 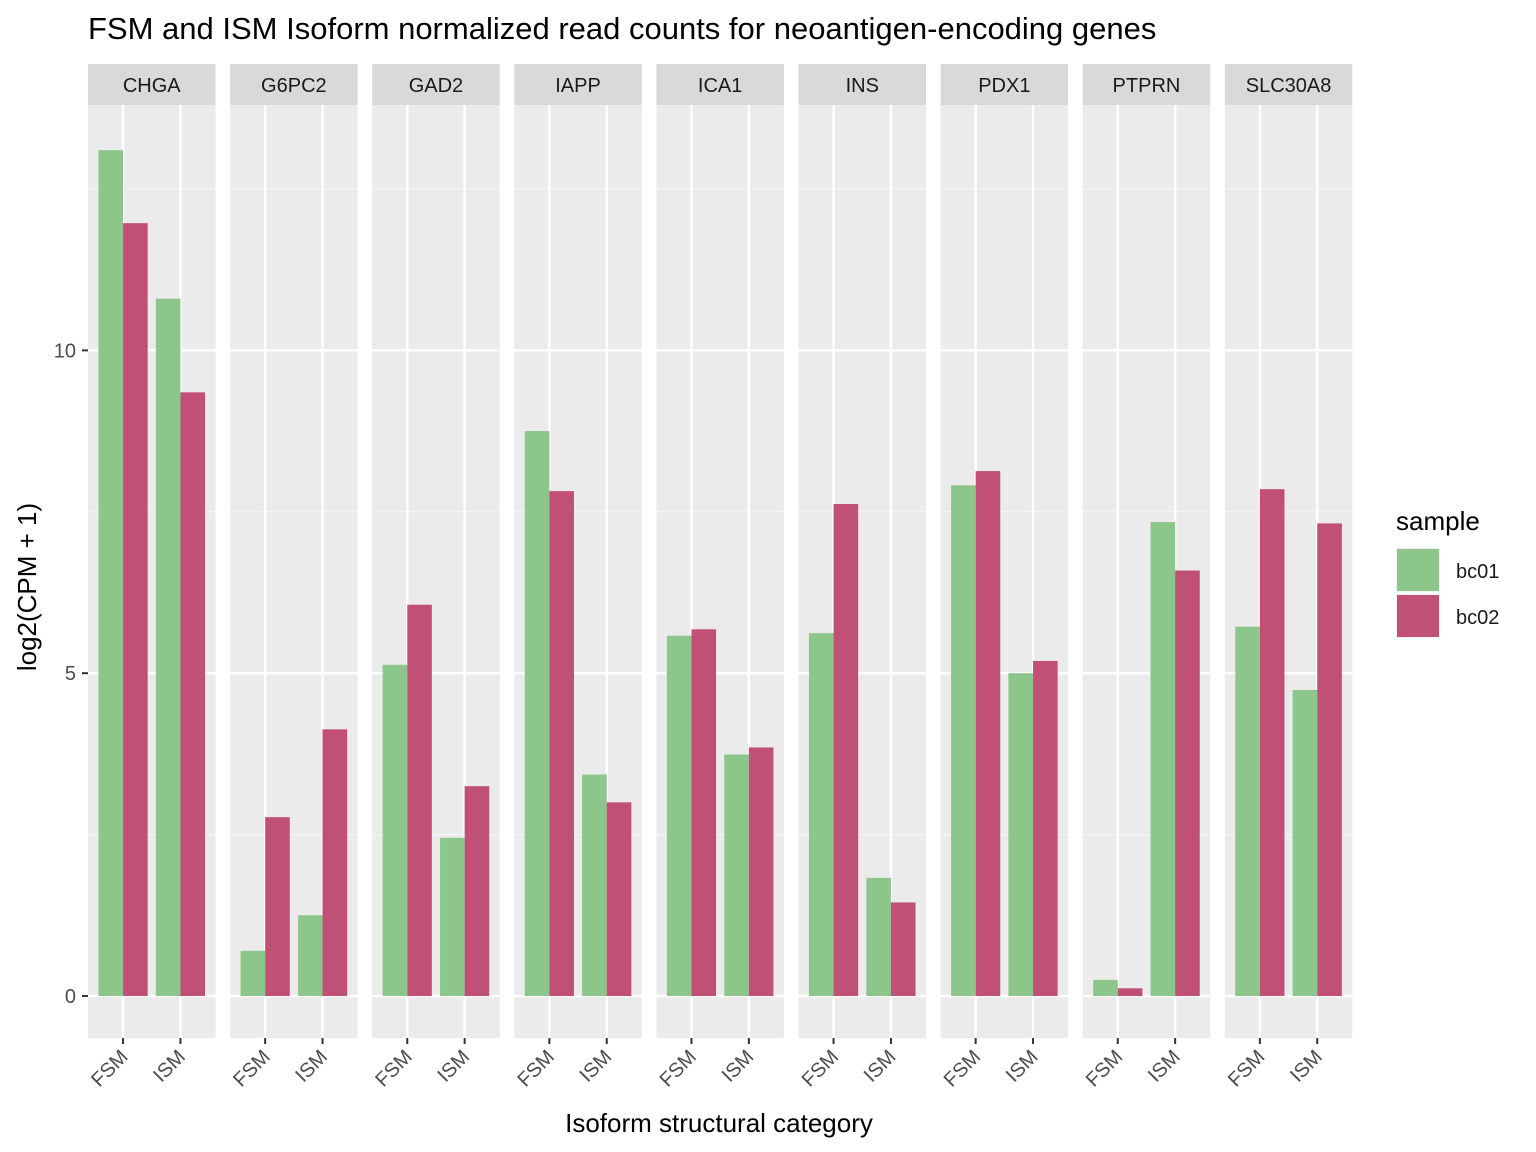 What do you see at coordinates (1130, 992) in the screenshot?
I see `bar-ptprn-fsm-bc02` at bounding box center [1130, 992].